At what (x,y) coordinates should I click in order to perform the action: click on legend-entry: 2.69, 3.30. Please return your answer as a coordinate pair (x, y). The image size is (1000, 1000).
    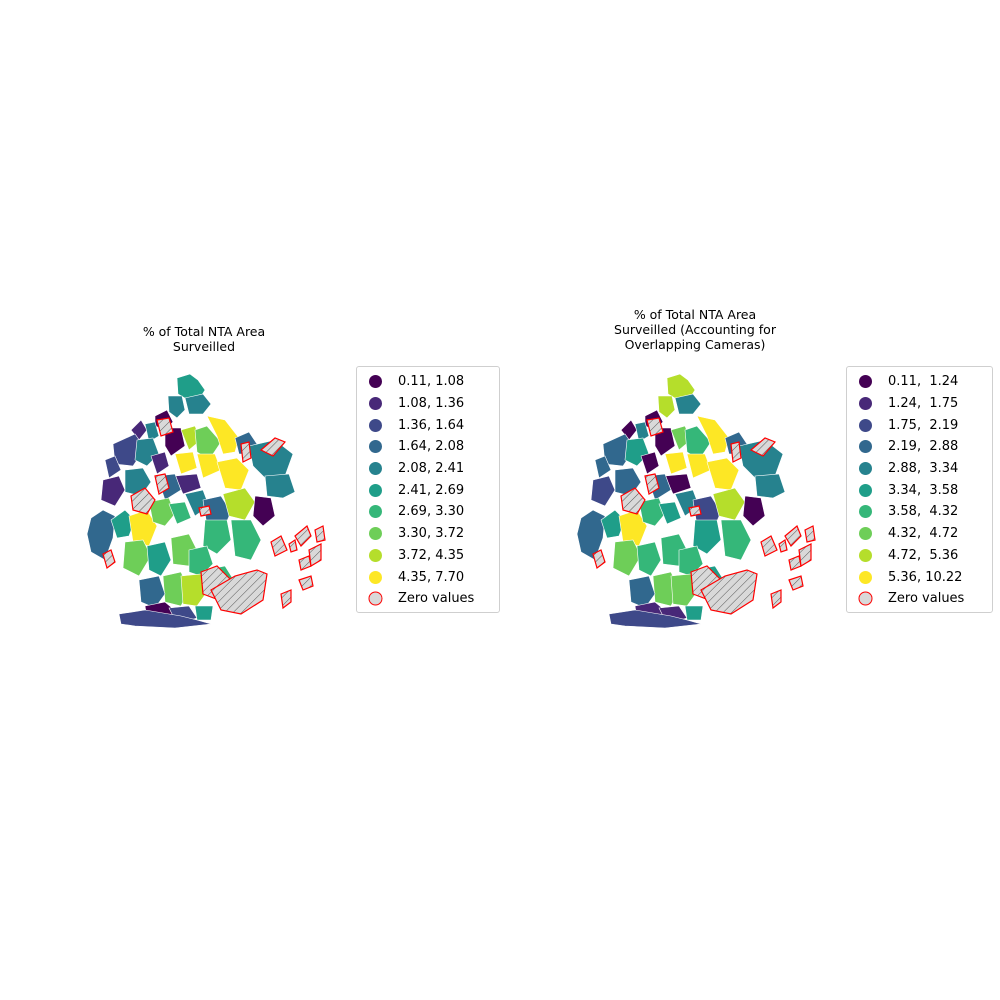
    Looking at the image, I should click on (428, 512).